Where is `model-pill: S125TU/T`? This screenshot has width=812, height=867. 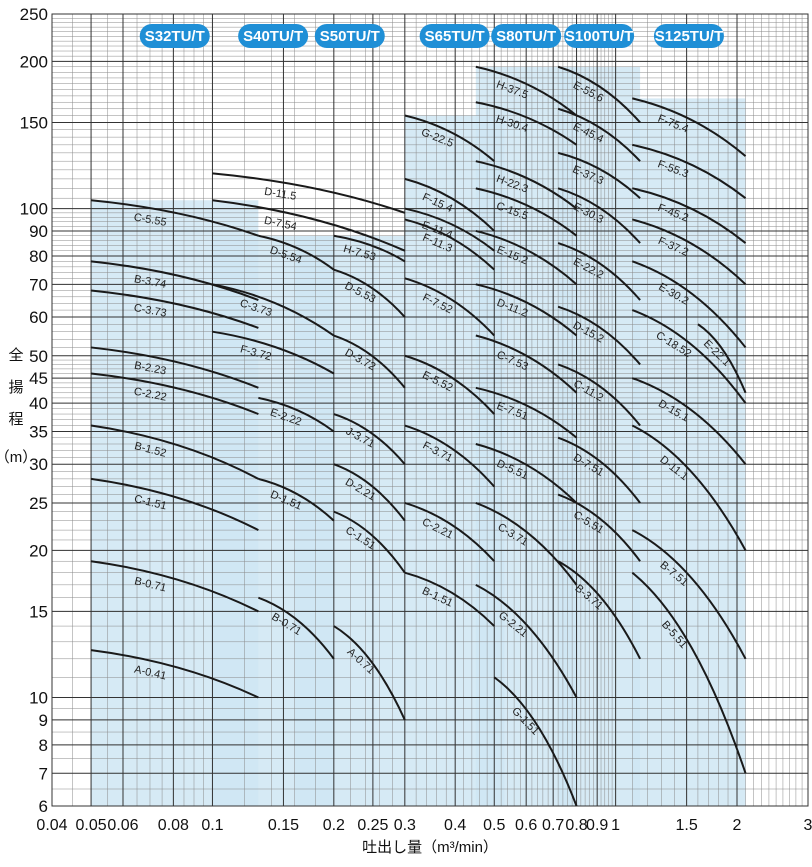 model-pill: S125TU/T is located at coordinates (688, 36).